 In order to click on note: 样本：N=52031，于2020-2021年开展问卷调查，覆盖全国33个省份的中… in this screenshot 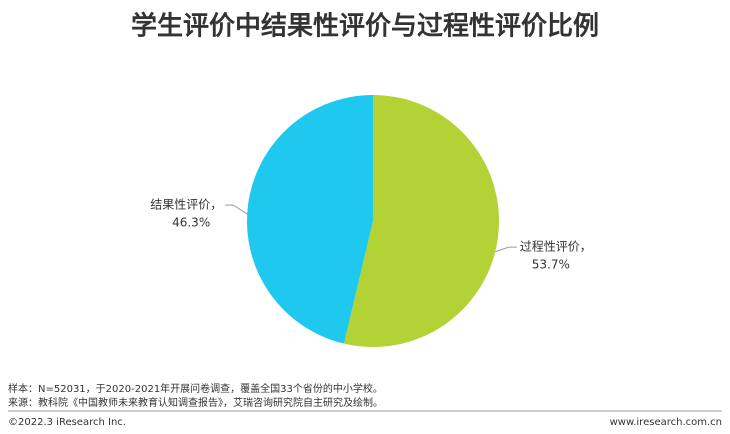, I will do `click(195, 388)`.